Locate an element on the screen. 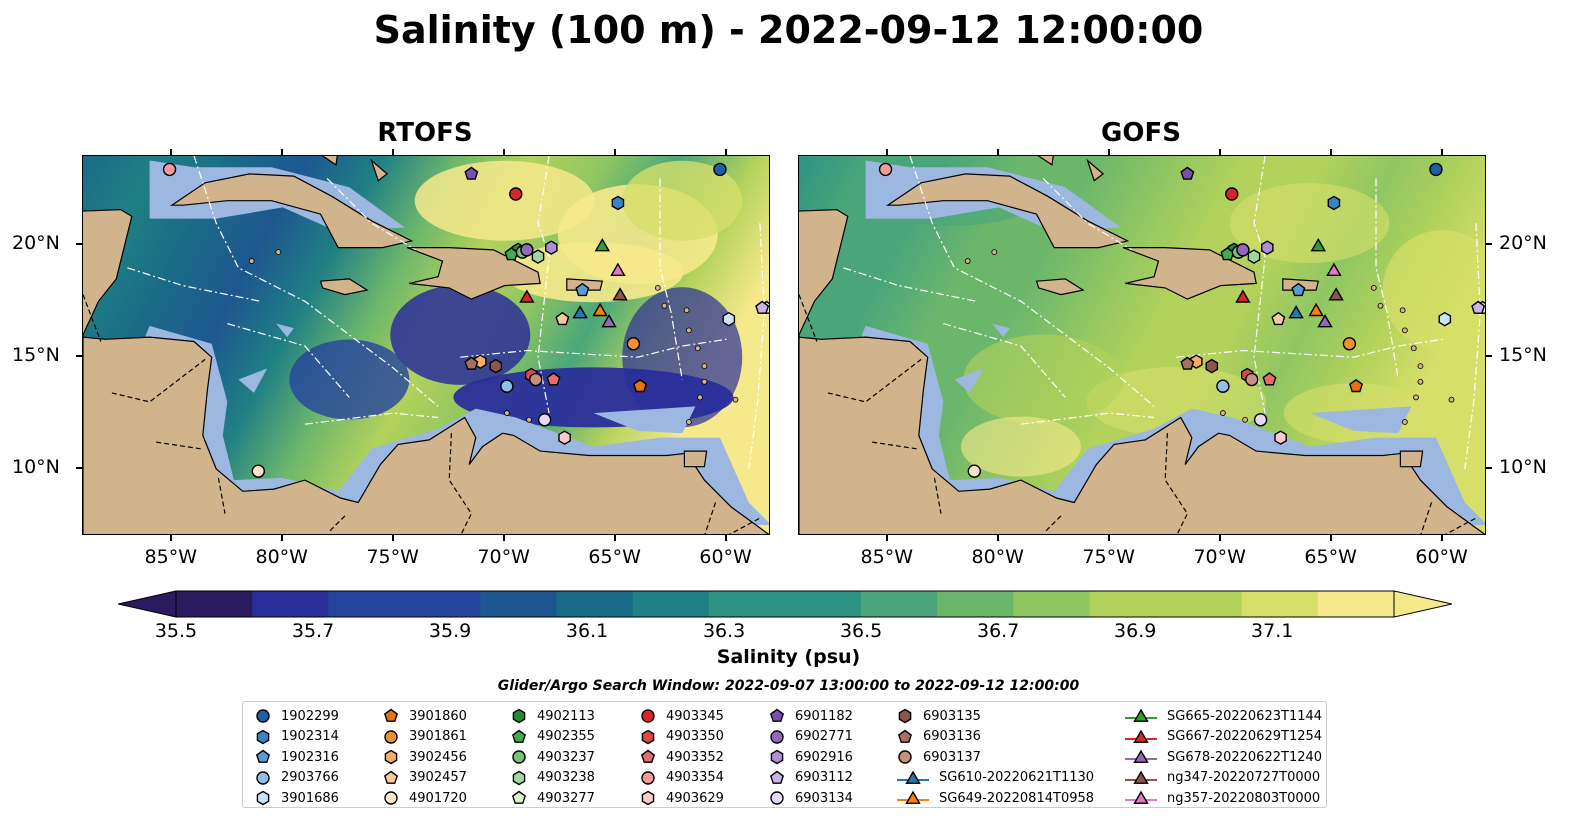 The width and height of the screenshot is (1577, 826). legend-item: 3902456 is located at coordinates (424, 757).